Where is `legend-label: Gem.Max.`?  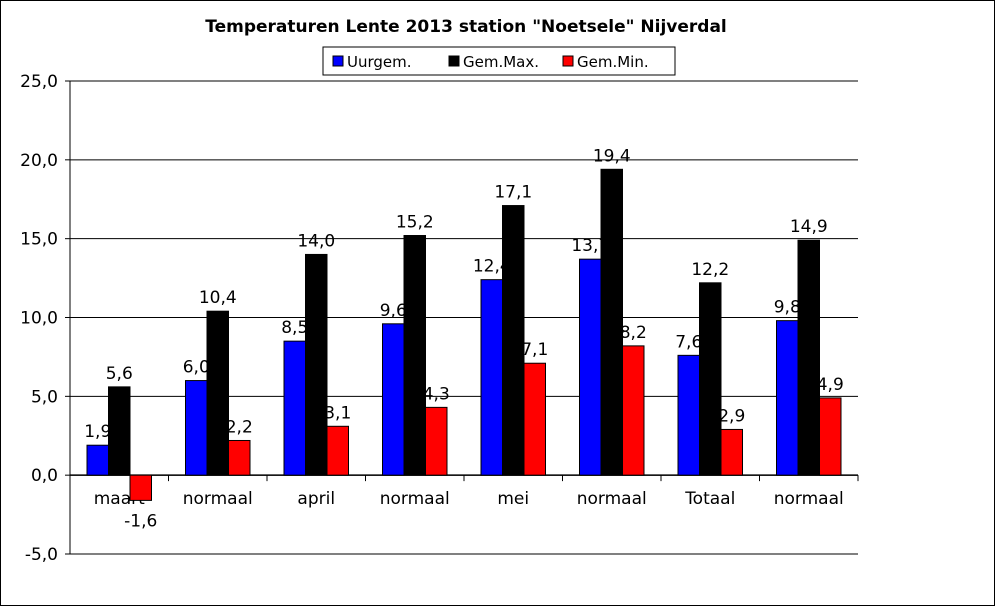
legend-label: Gem.Max. is located at coordinates (501, 62).